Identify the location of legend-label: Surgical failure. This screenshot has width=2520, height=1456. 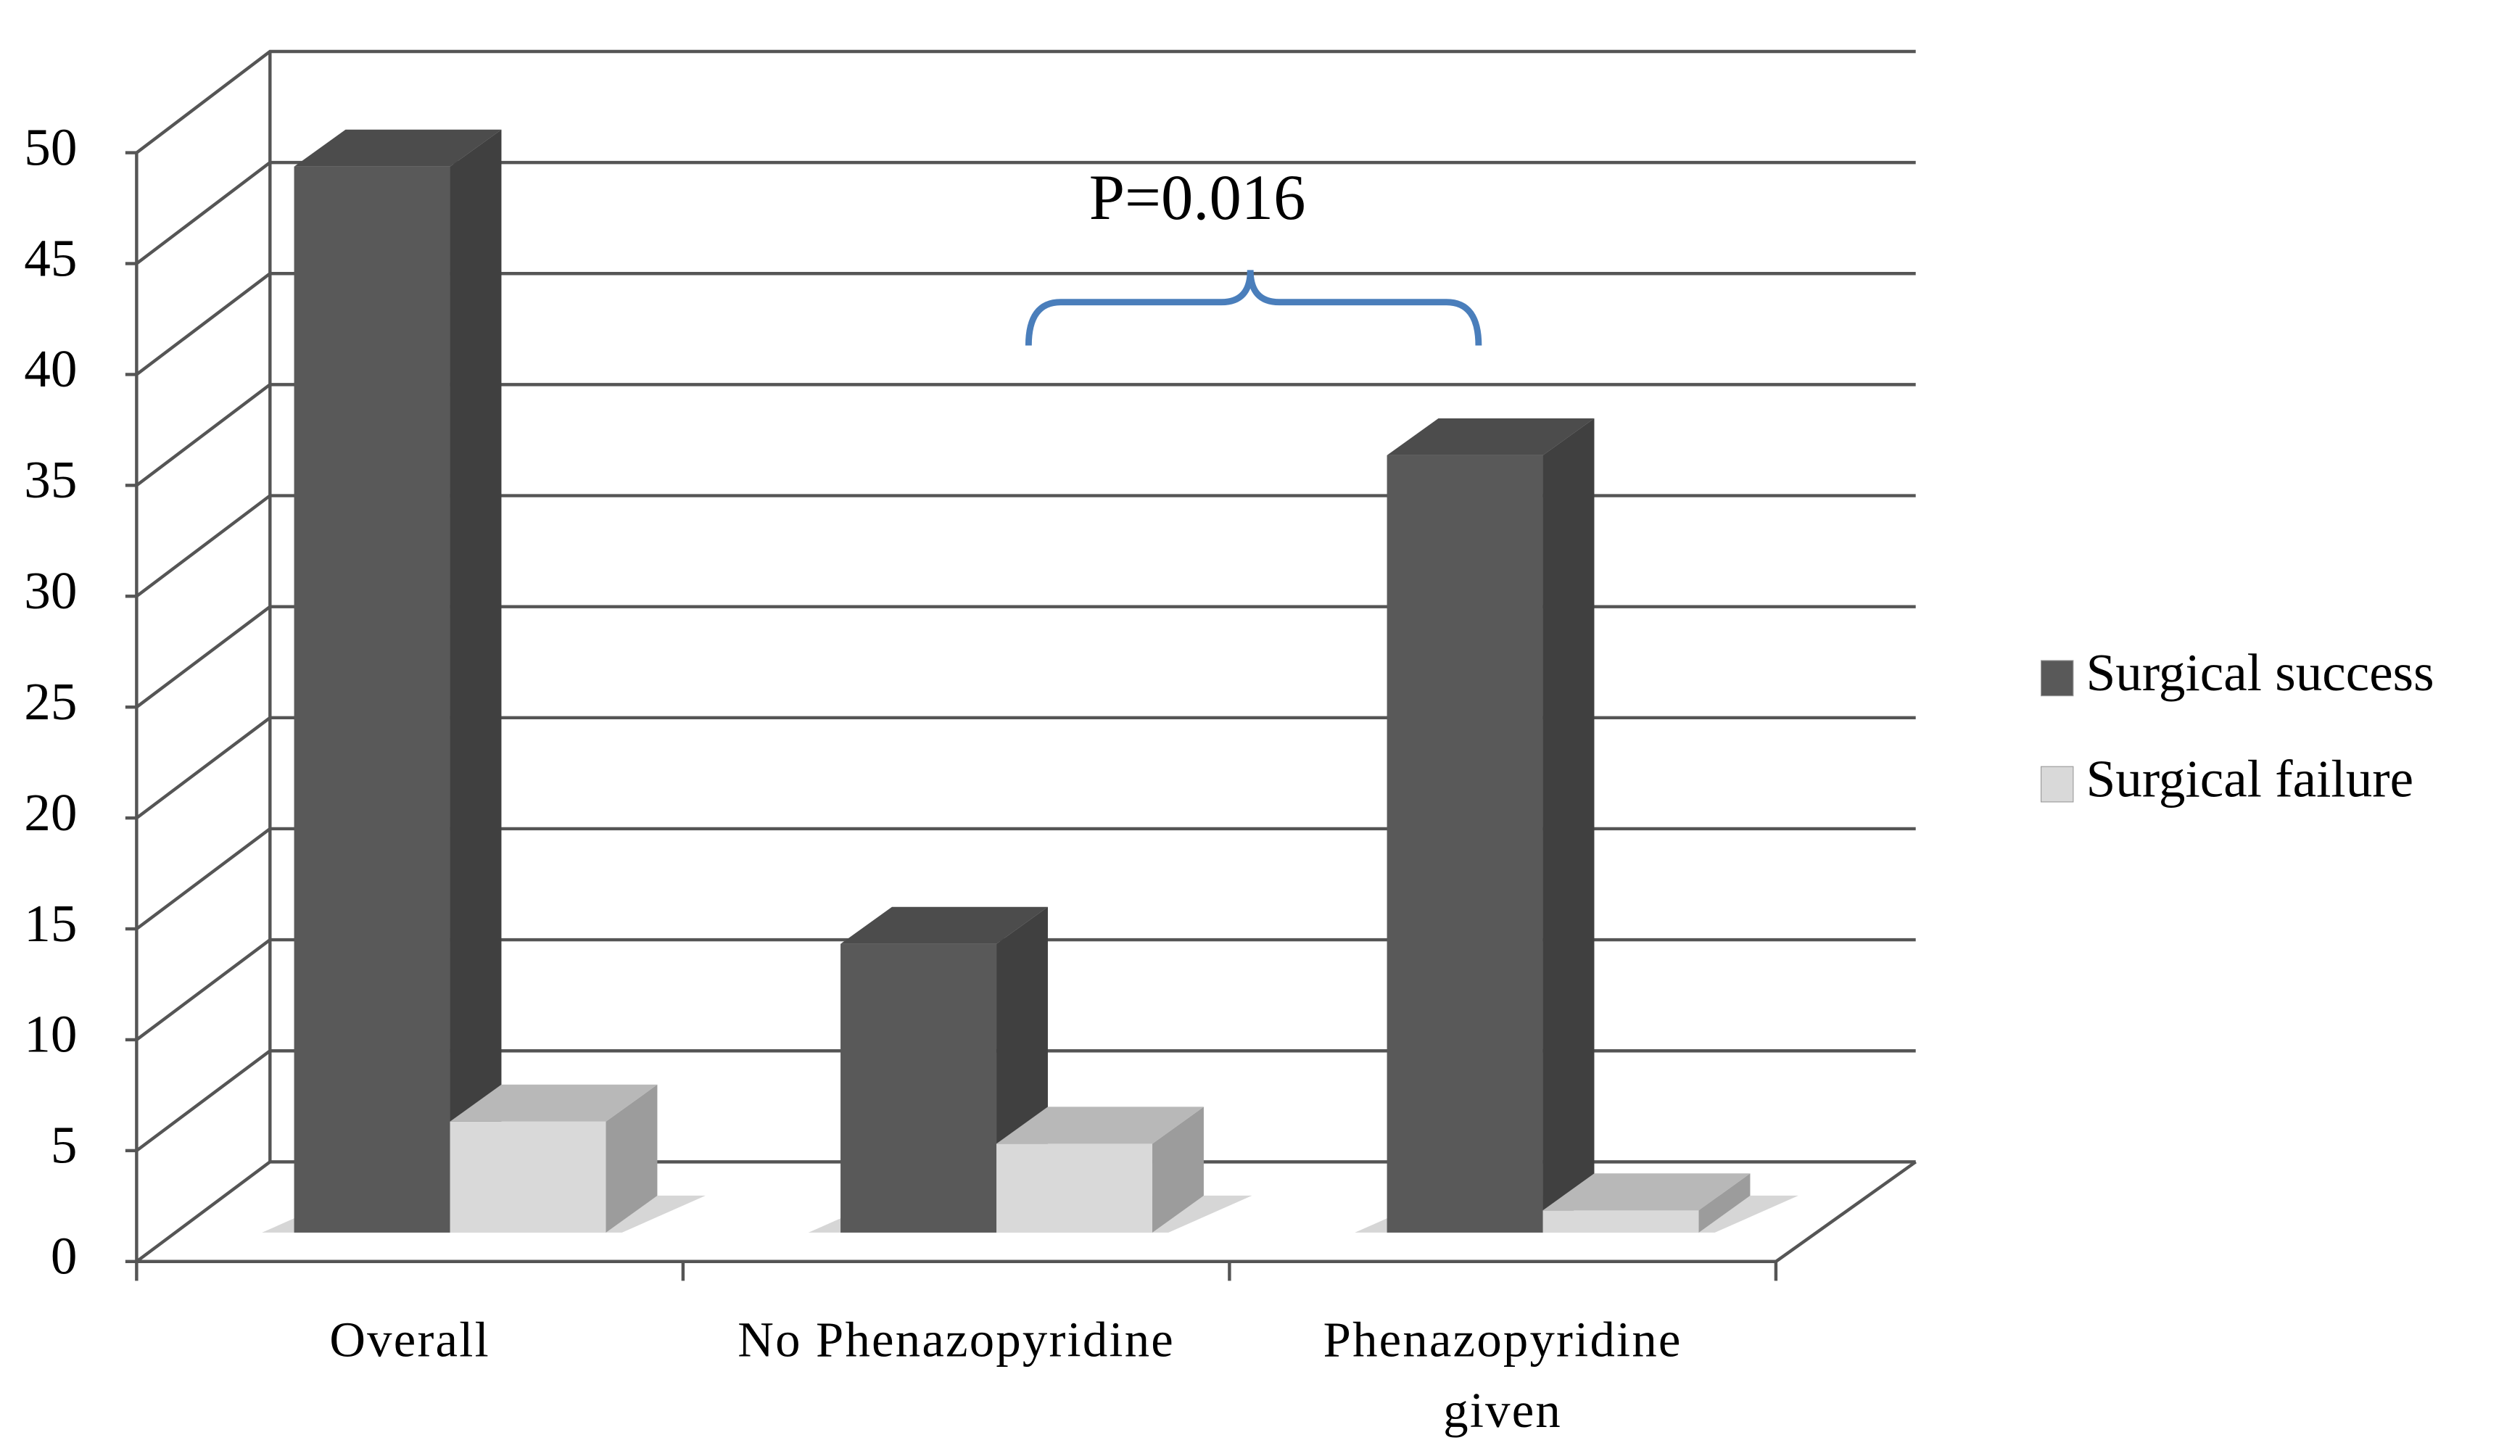
(2249, 778).